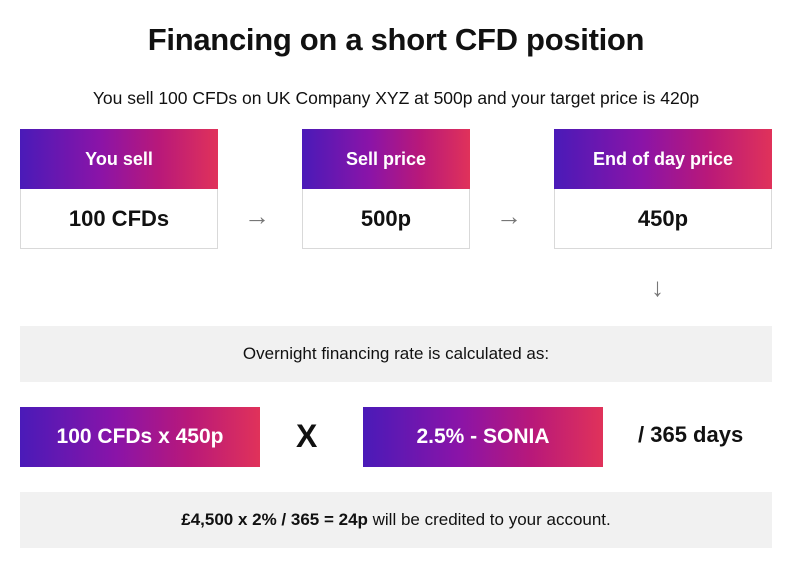 The width and height of the screenshot is (792, 568). Describe the element at coordinates (274, 519) in the screenshot. I see `result-calculation: £4,500 x 2% / 365 = 24p` at that location.